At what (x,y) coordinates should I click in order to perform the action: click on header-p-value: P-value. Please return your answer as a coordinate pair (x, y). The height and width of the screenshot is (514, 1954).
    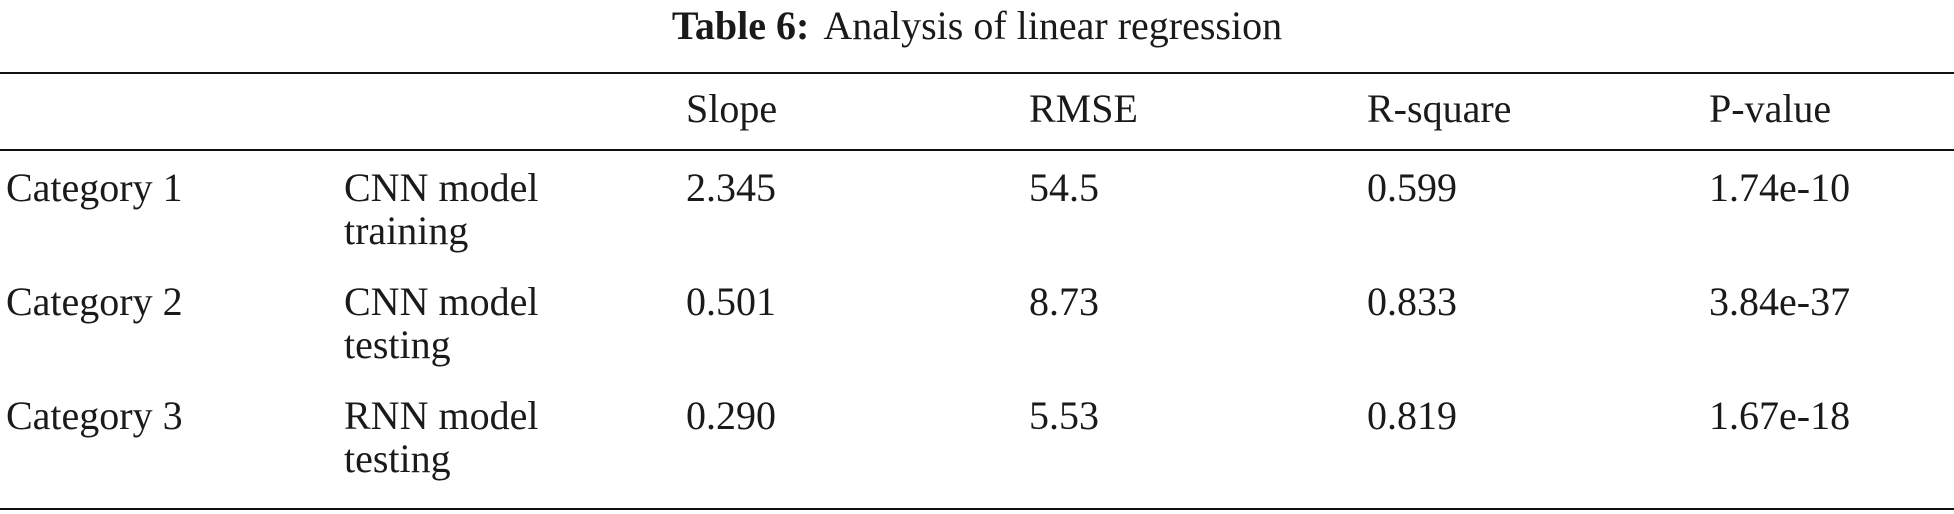
    Looking at the image, I should click on (1770, 108).